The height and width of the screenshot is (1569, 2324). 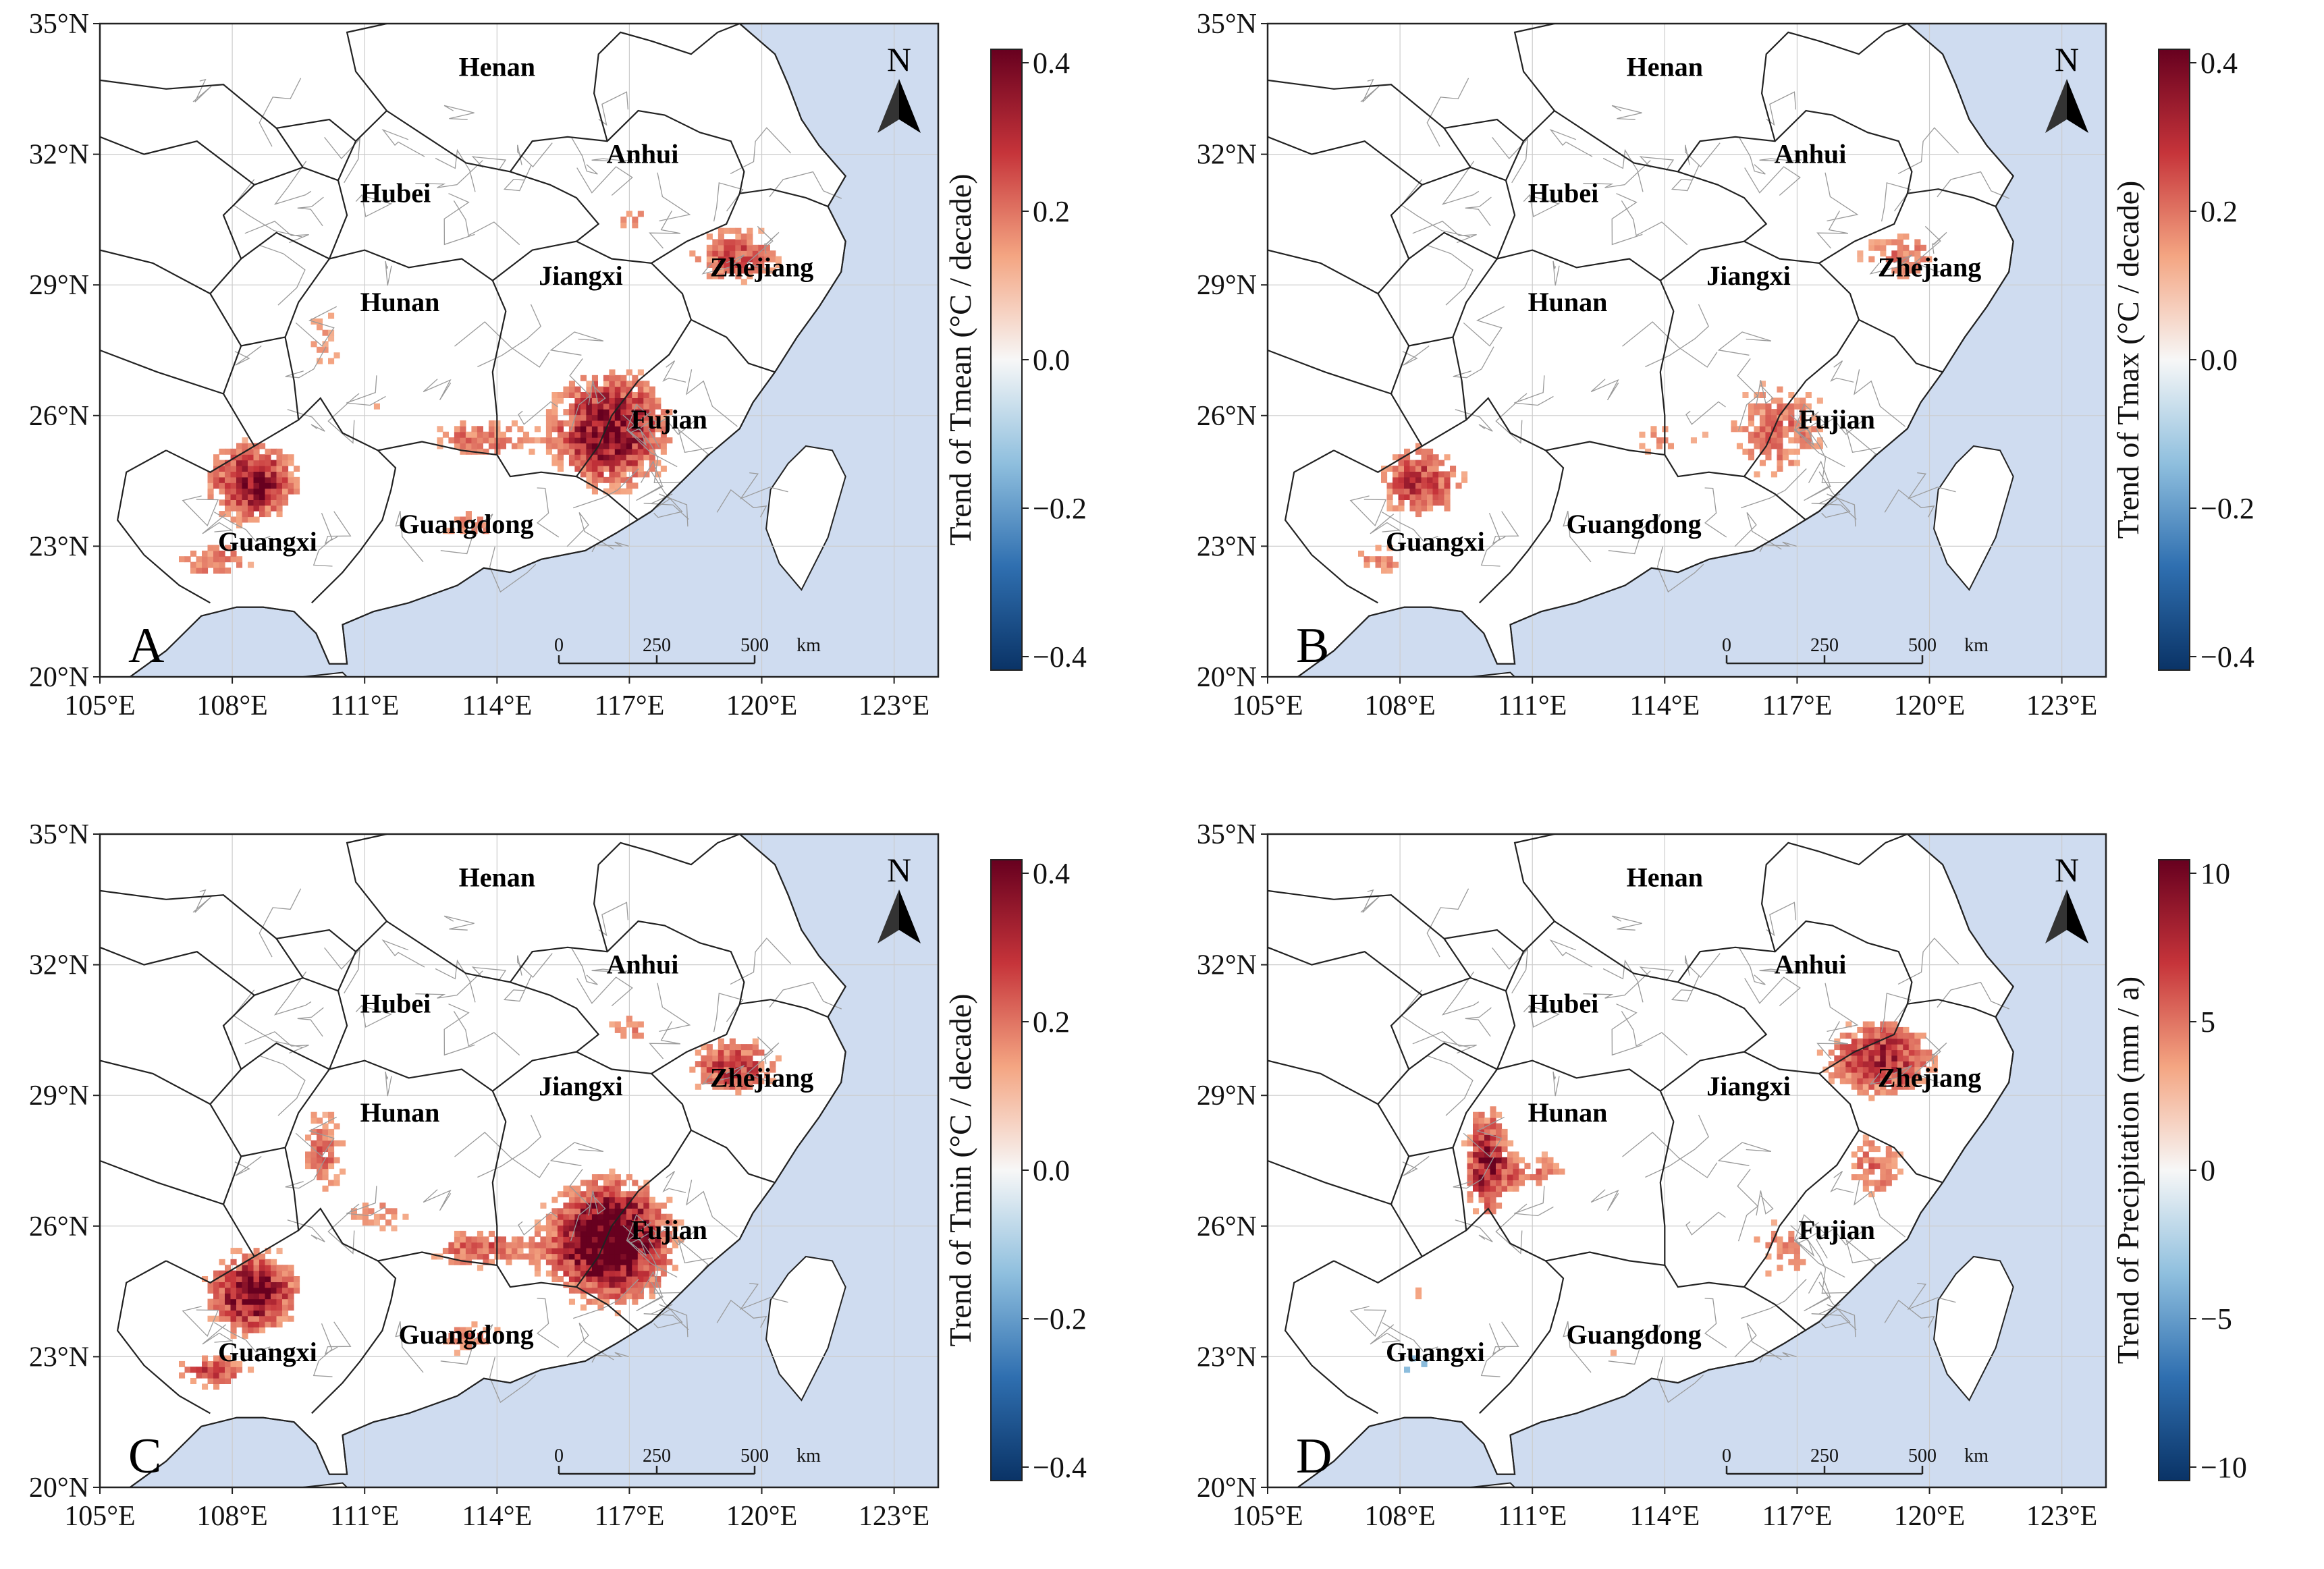 I want to click on province-label: Henan, so click(x=497, y=66).